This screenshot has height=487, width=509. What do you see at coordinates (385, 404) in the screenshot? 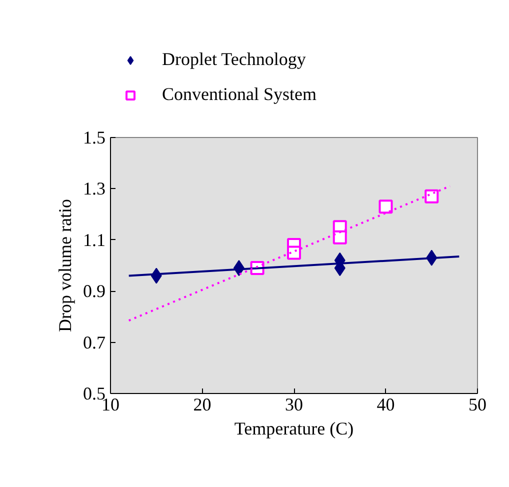
I see `x-tick-label: 40` at bounding box center [385, 404].